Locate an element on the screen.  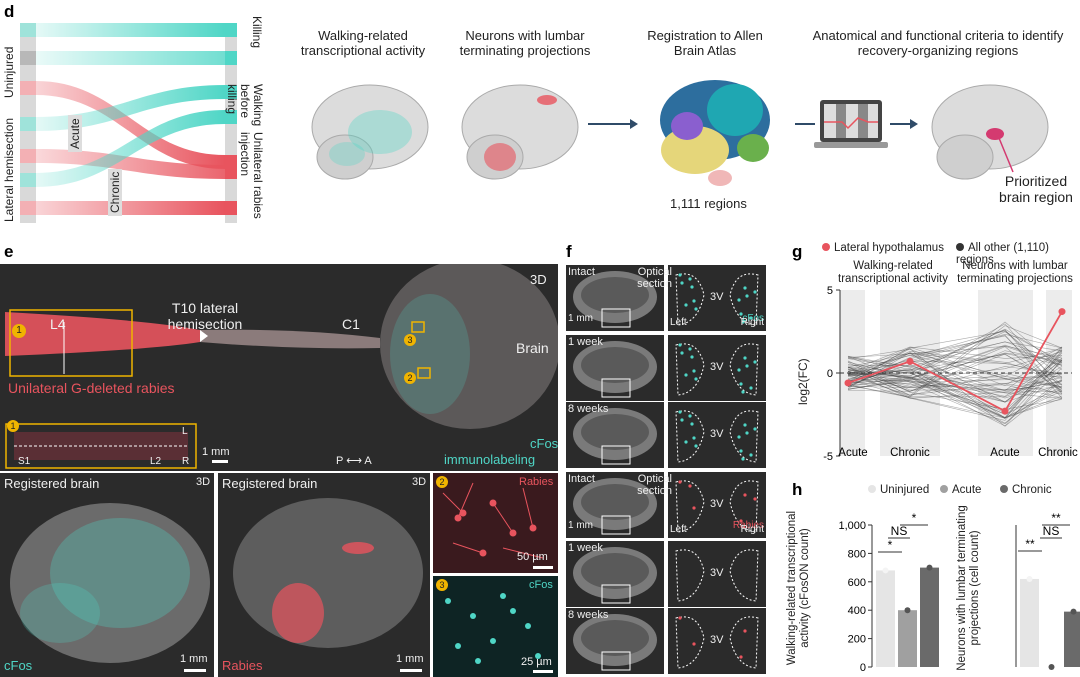
sankey-flow-diagram is located at coordinates (128, 123).